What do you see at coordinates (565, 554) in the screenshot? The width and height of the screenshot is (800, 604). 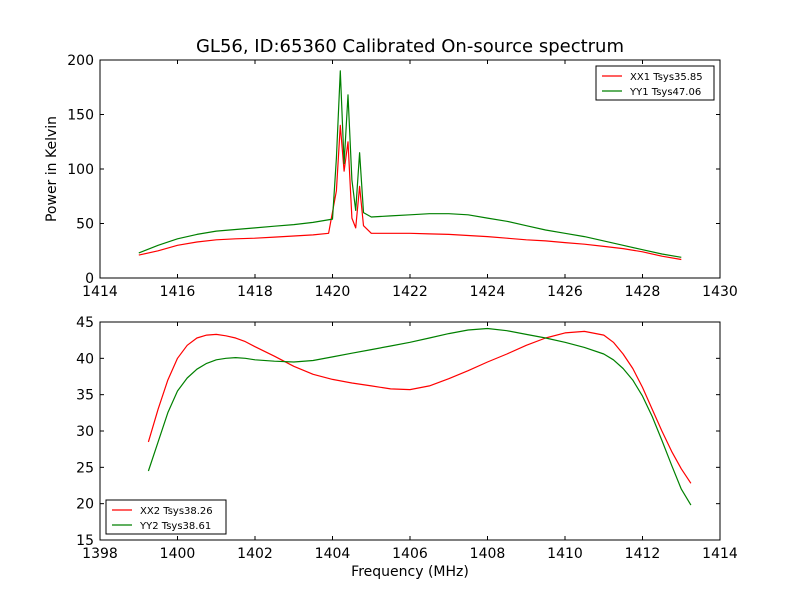 I see `x-tick-label: 1410` at bounding box center [565, 554].